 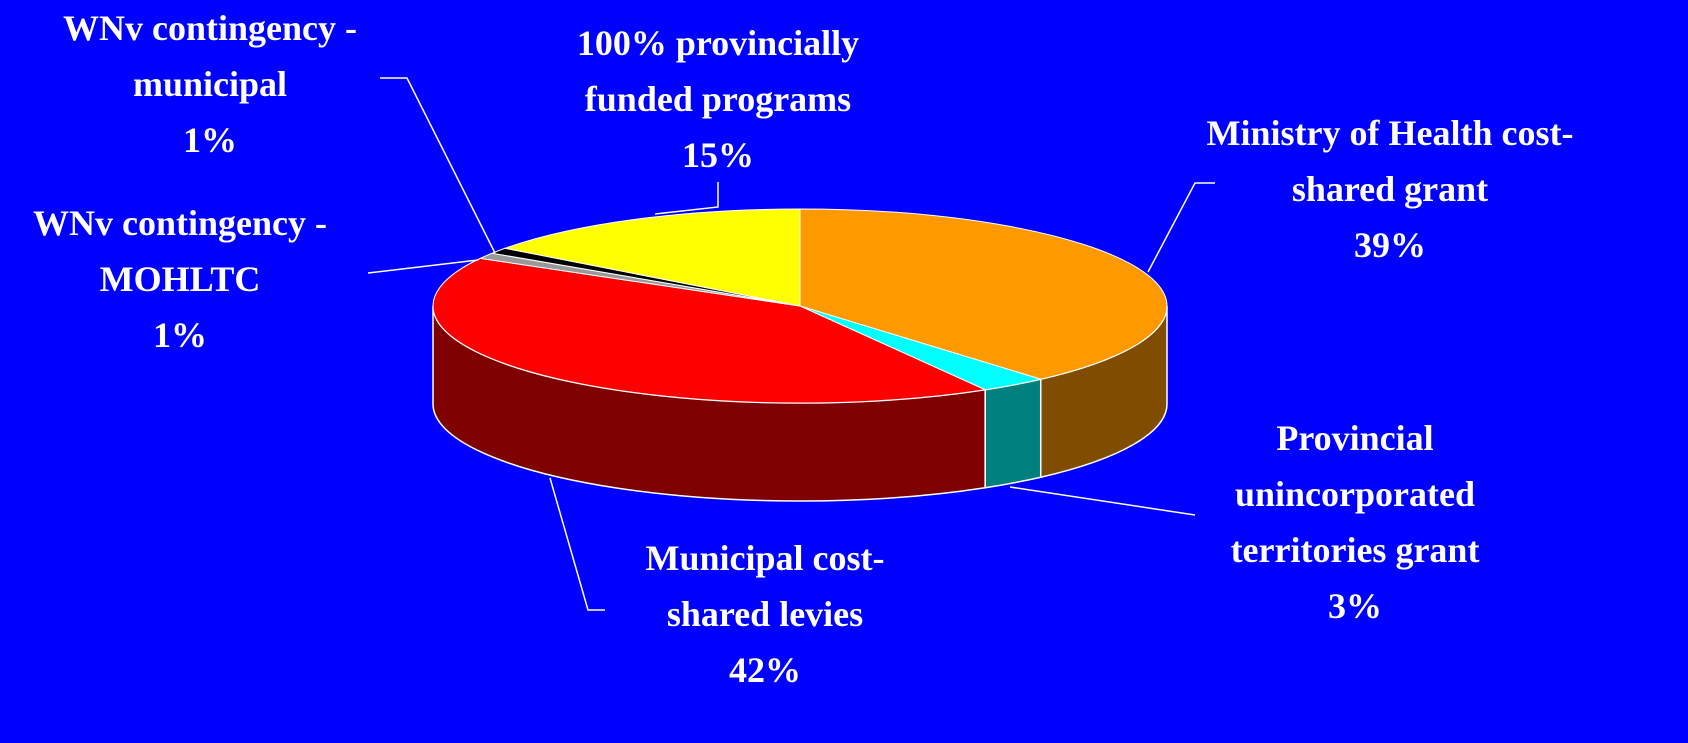 What do you see at coordinates (210, 56) in the screenshot?
I see `category-label: WNv contingency - municipal` at bounding box center [210, 56].